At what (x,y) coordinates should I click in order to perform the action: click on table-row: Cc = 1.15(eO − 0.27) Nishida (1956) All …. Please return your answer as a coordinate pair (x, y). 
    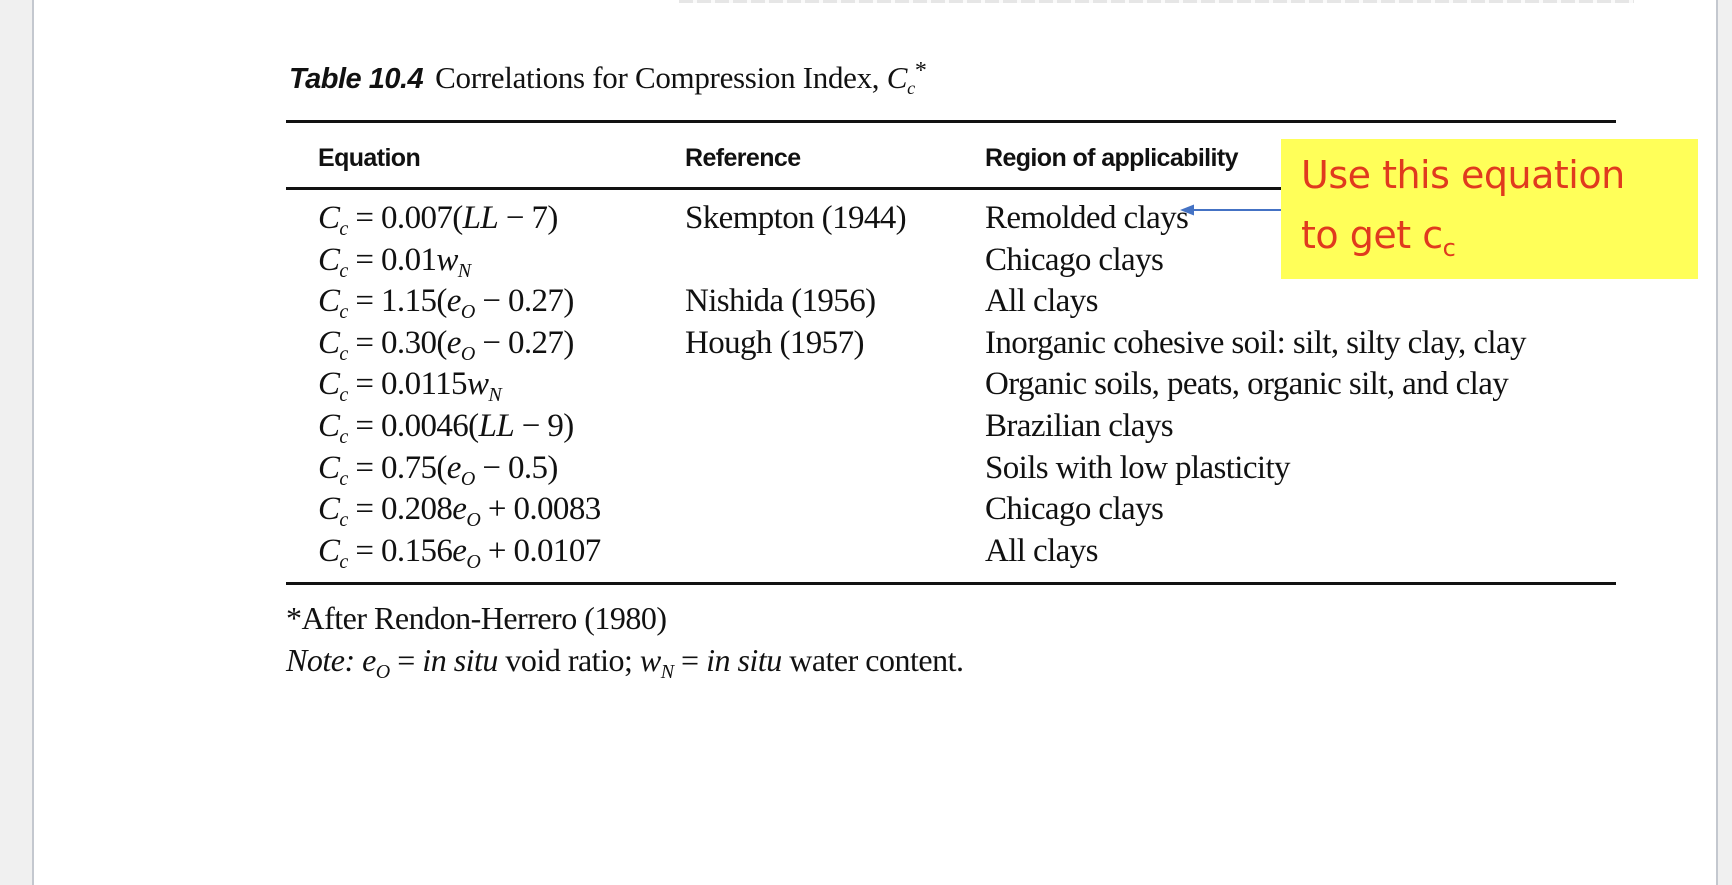
    Looking at the image, I should click on (877, 302).